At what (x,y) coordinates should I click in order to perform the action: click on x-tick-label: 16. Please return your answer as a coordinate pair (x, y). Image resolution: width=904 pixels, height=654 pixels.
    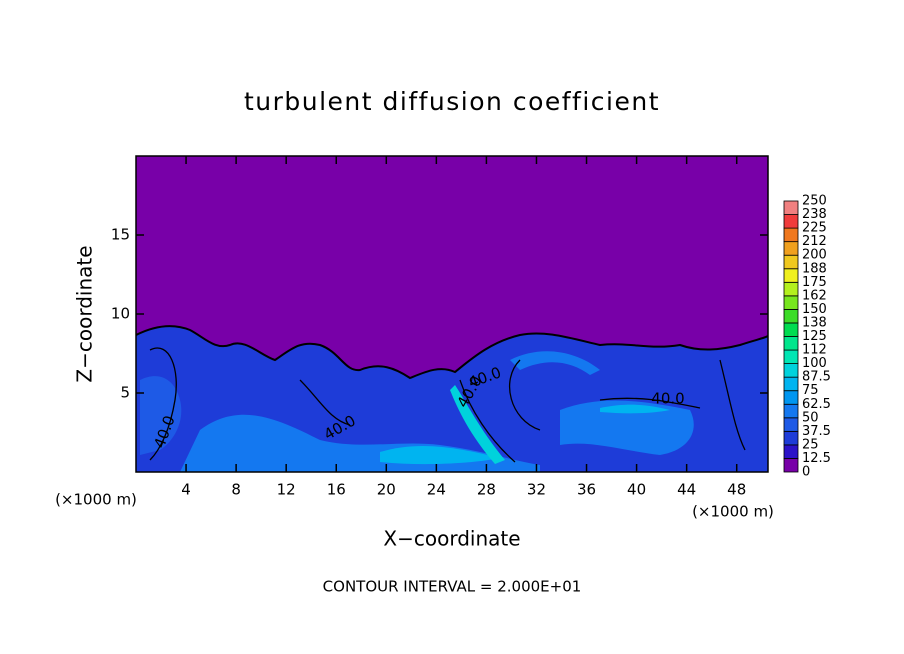
    Looking at the image, I should click on (336, 490).